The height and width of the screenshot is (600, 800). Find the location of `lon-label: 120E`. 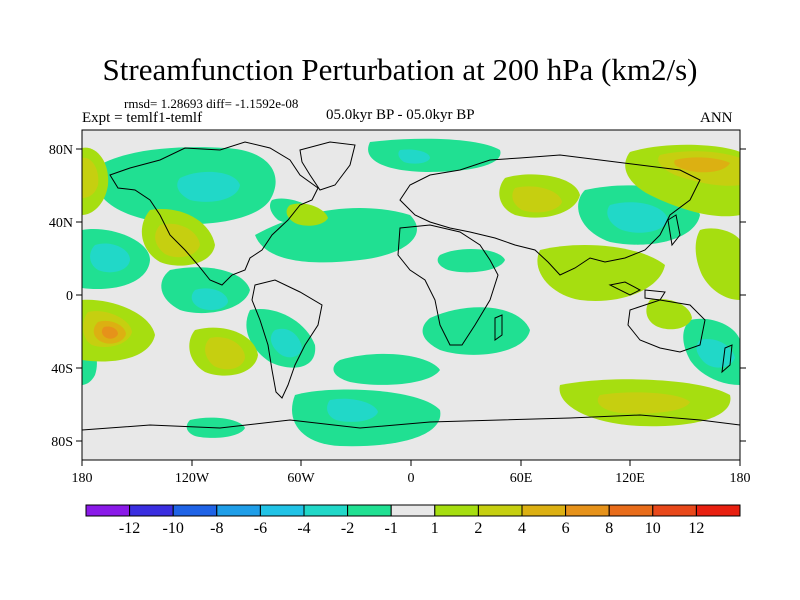

lon-label: 120E is located at coordinates (630, 478).